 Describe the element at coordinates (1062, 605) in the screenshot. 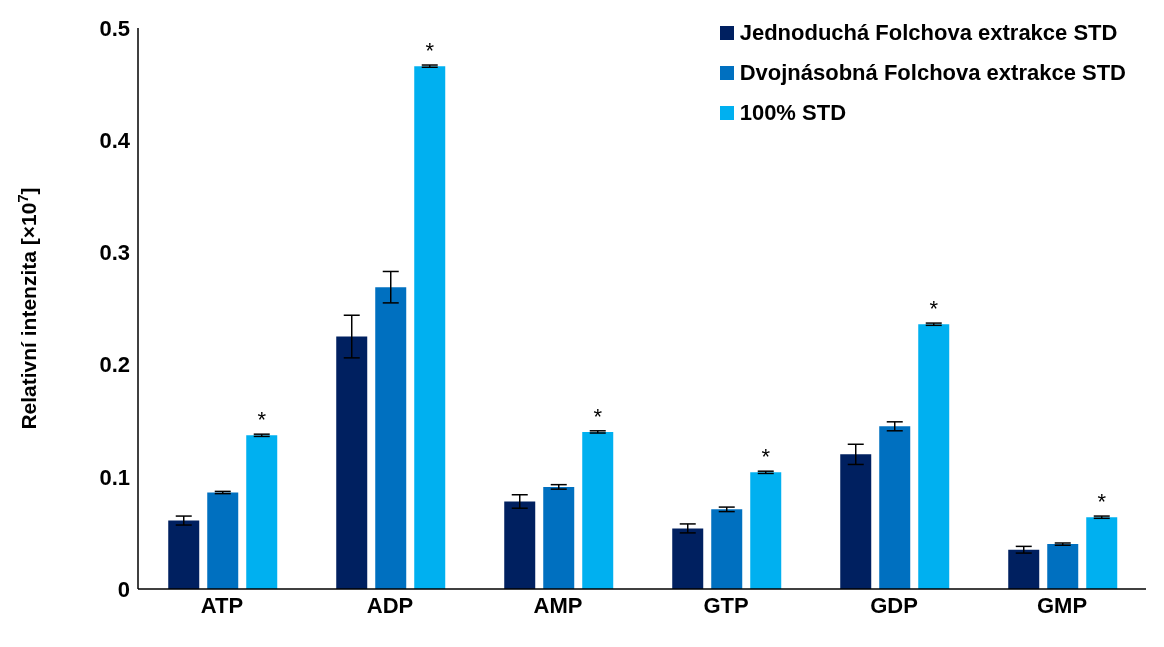

I see `x-tick-label: GMP` at that location.